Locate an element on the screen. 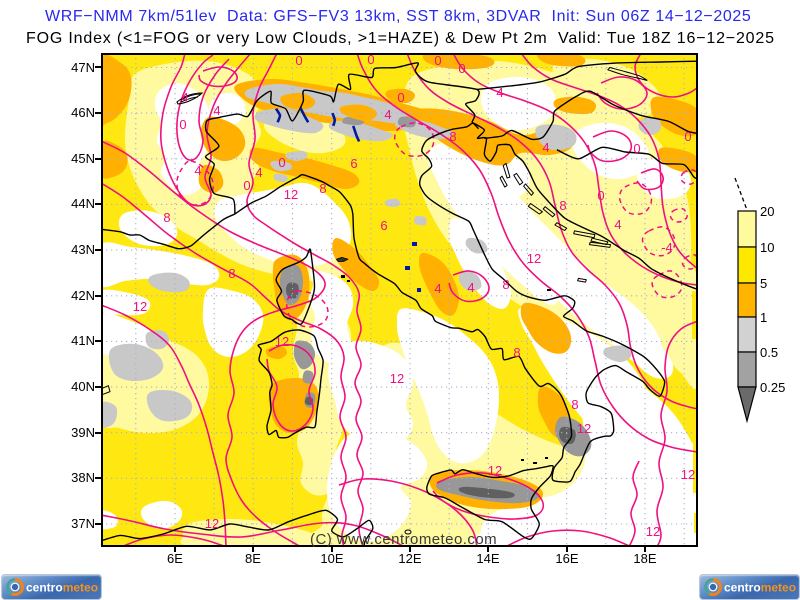 Image resolution: width=800 pixels, height=600 pixels. svg-text: 0.25 is located at coordinates (772, 387).